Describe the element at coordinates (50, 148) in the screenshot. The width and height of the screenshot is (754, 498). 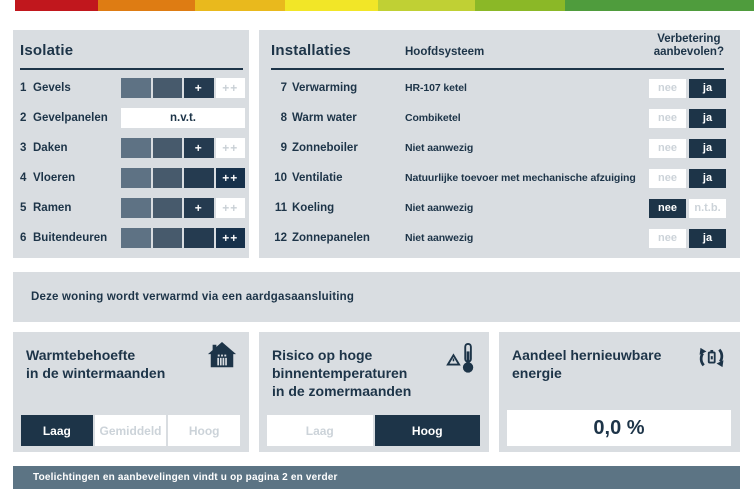
I see `row-label: Daken` at that location.